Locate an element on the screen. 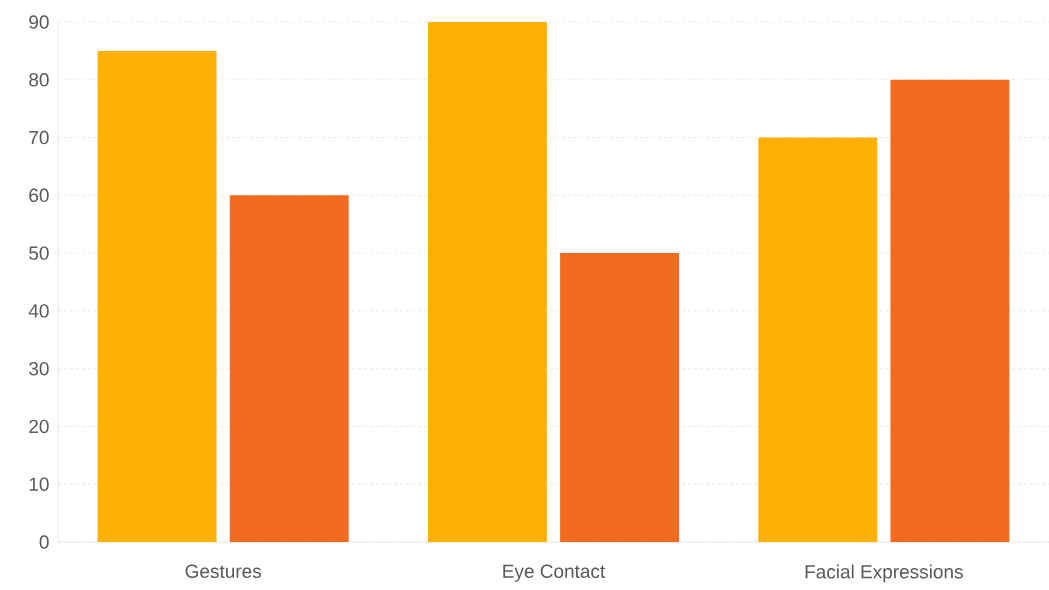 The image size is (1049, 590). y-tick-label: 0 is located at coordinates (44, 542).